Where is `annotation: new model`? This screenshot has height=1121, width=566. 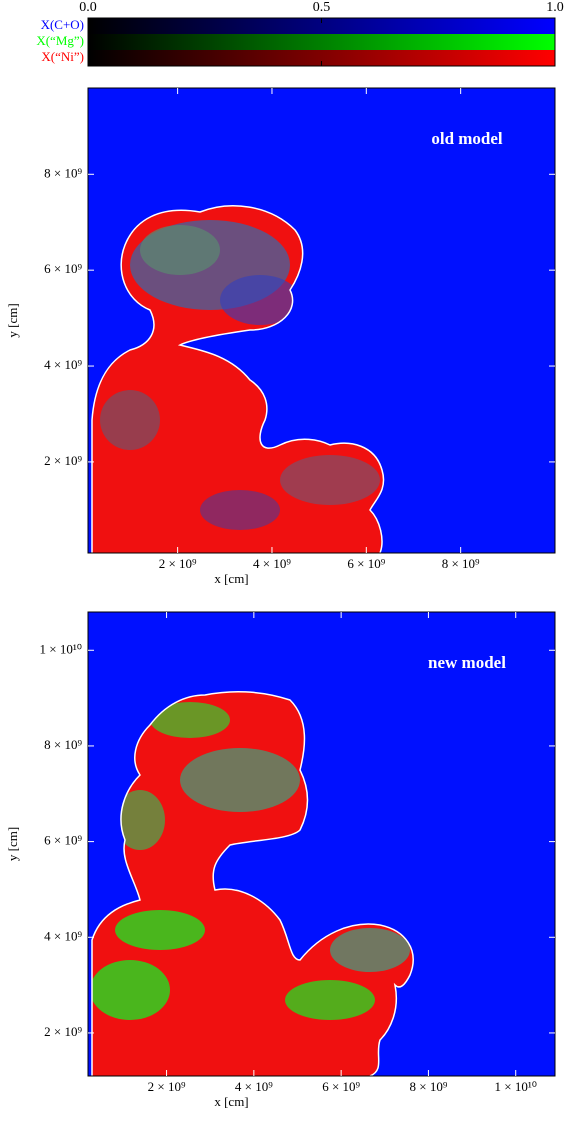 annotation: new model is located at coordinates (467, 662).